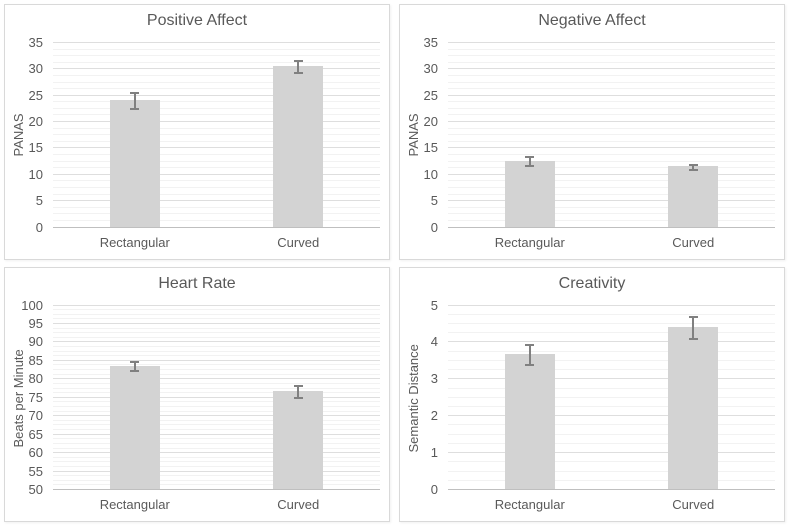  What do you see at coordinates (430, 148) in the screenshot?
I see `y-tick-label: 15` at bounding box center [430, 148].